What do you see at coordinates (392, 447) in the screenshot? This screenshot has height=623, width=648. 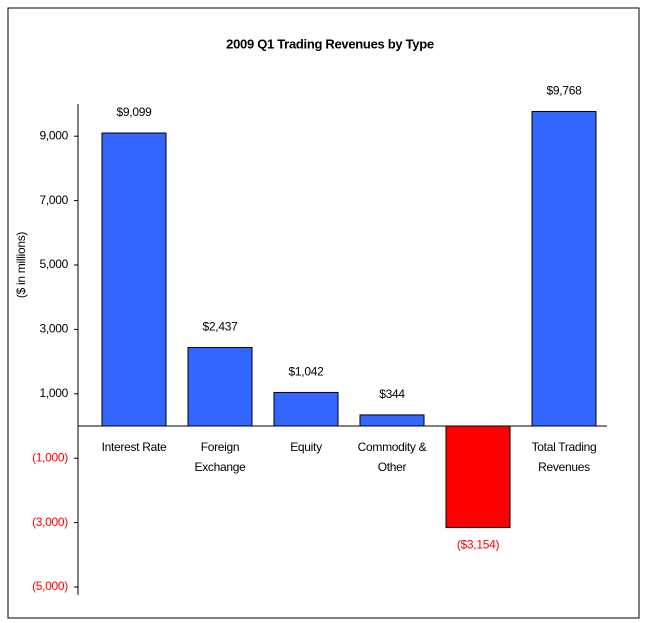 I see `x-tick-label: Commodity &` at bounding box center [392, 447].